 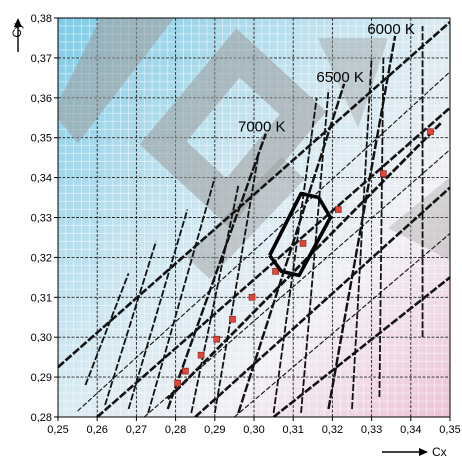 What do you see at coordinates (41, 99) in the screenshot?
I see `y-tick-label: 0,36` at bounding box center [41, 99].